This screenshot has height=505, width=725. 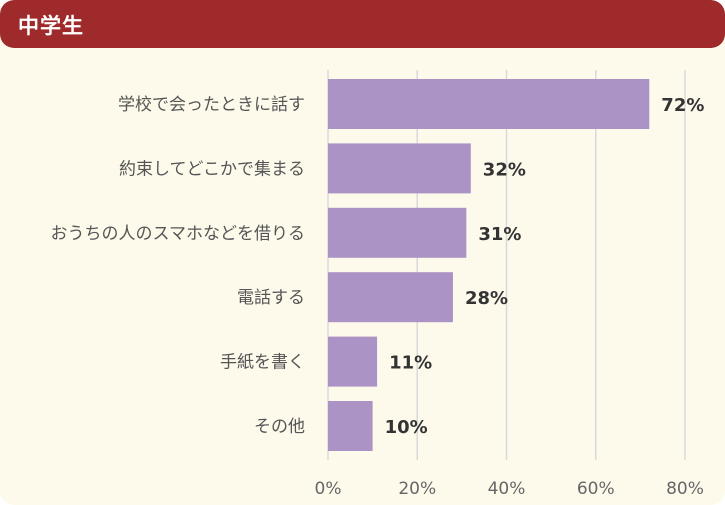 I want to click on x-tick-label: 80%, so click(x=685, y=489).